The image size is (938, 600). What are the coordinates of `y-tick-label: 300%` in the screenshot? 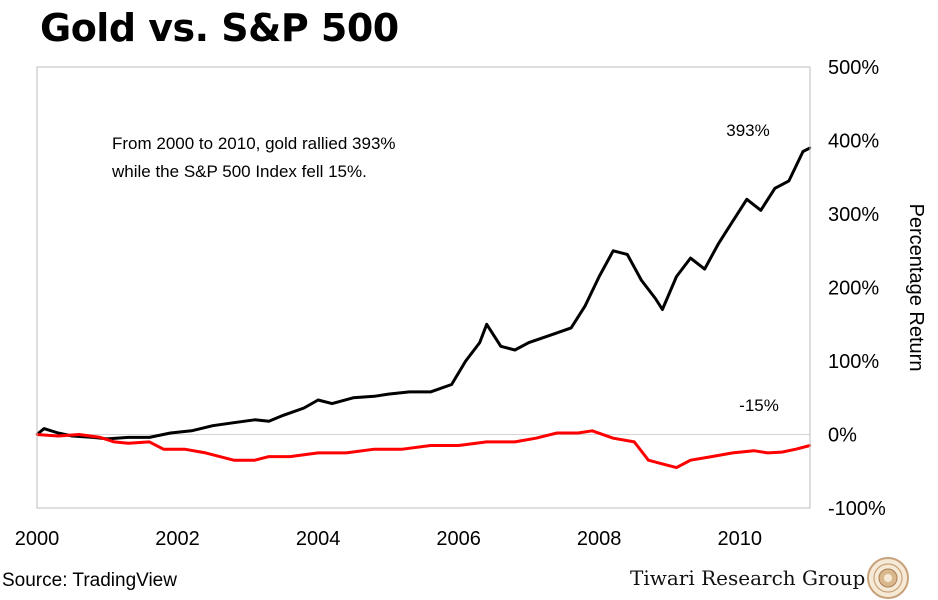 It's located at (853, 215).